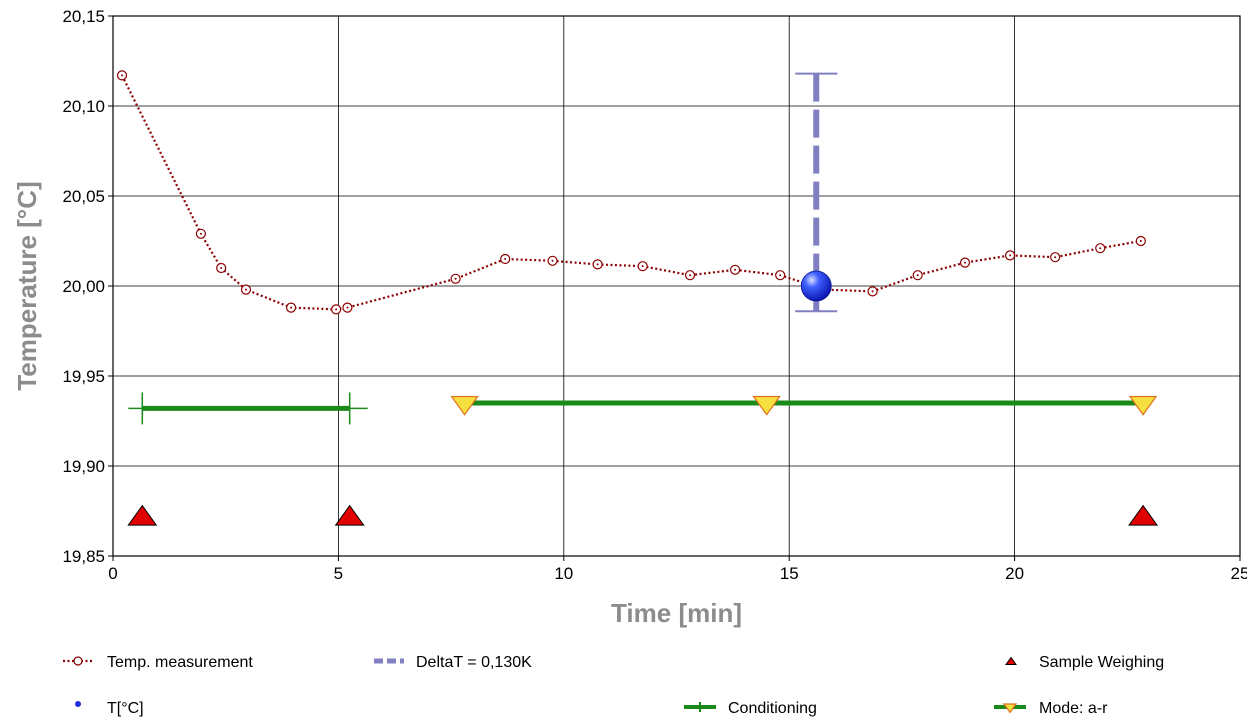 This screenshot has width=1247, height=722. Describe the element at coordinates (125, 708) in the screenshot. I see `legend-label-tpoint: T[°C]` at that location.